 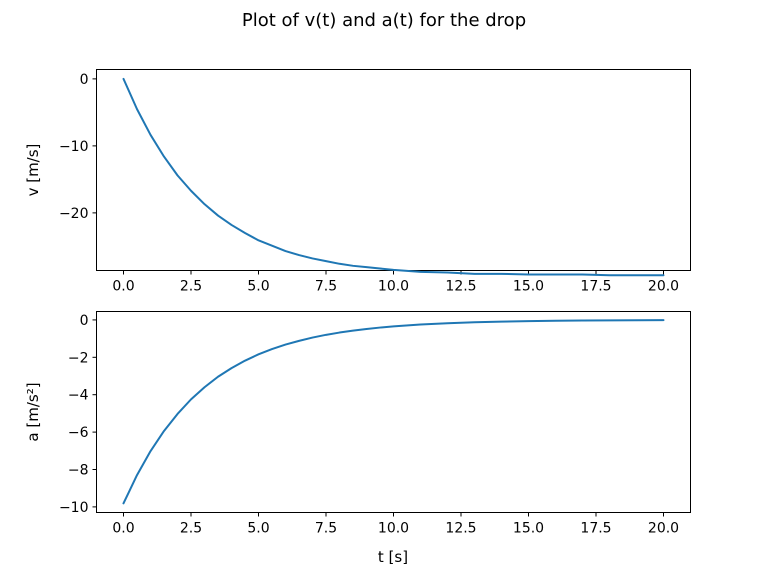 What do you see at coordinates (84, 80) in the screenshot?
I see `velocity-y-tick-label: 0` at bounding box center [84, 80].